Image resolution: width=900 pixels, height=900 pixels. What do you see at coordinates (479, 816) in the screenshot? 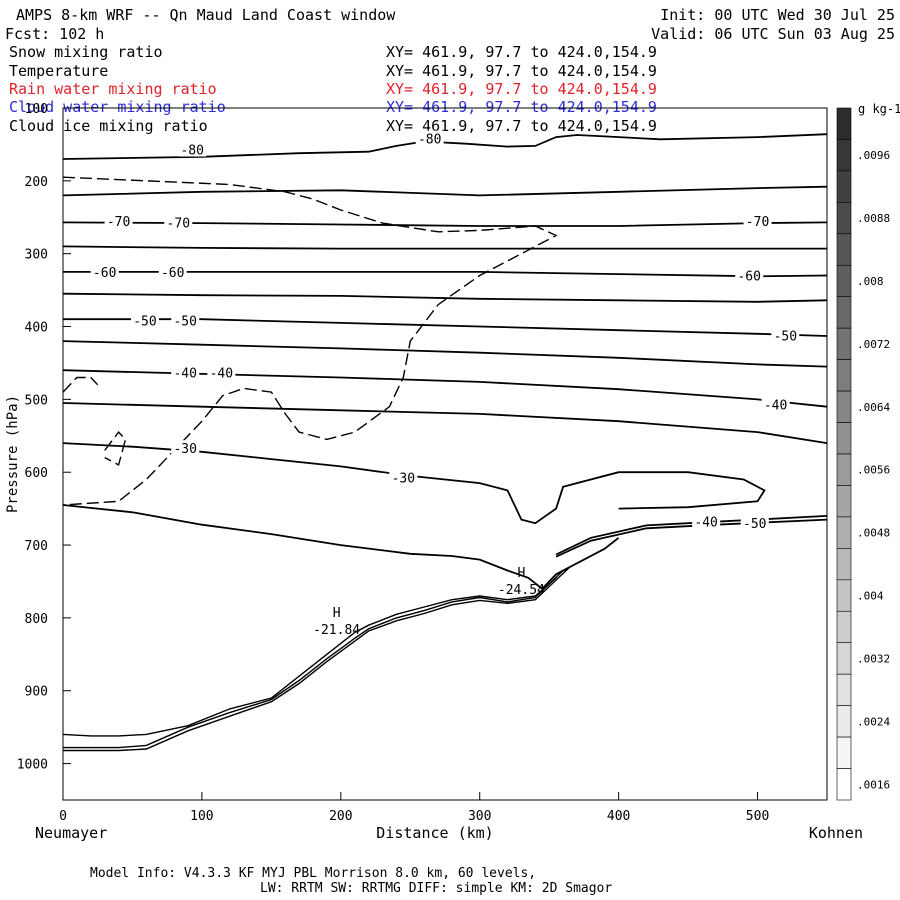
I see `x-tick-label: 300` at bounding box center [479, 816].